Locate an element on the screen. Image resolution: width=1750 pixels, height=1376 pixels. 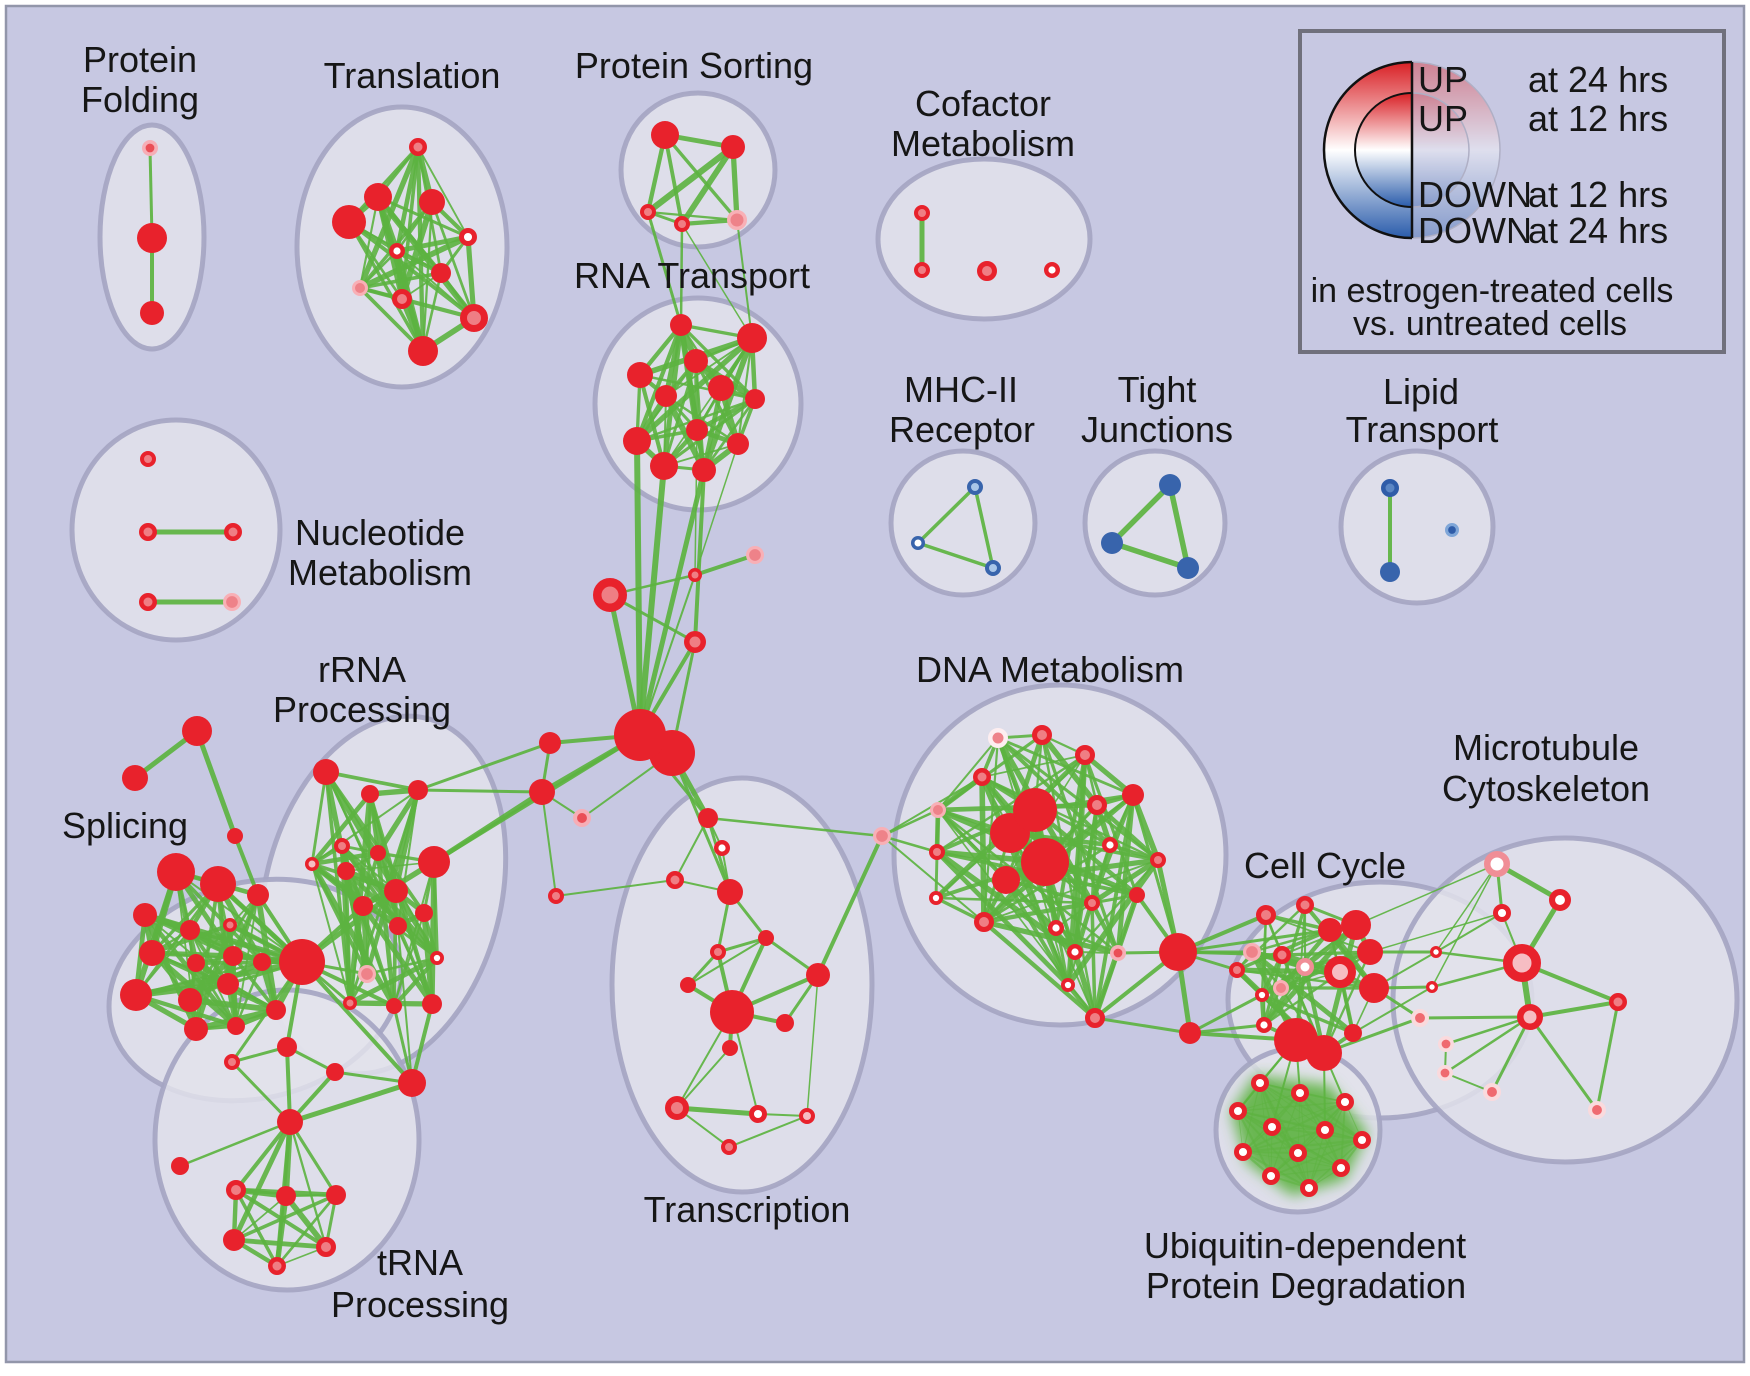
network-node-sp14 is located at coordinates (276, 1010).